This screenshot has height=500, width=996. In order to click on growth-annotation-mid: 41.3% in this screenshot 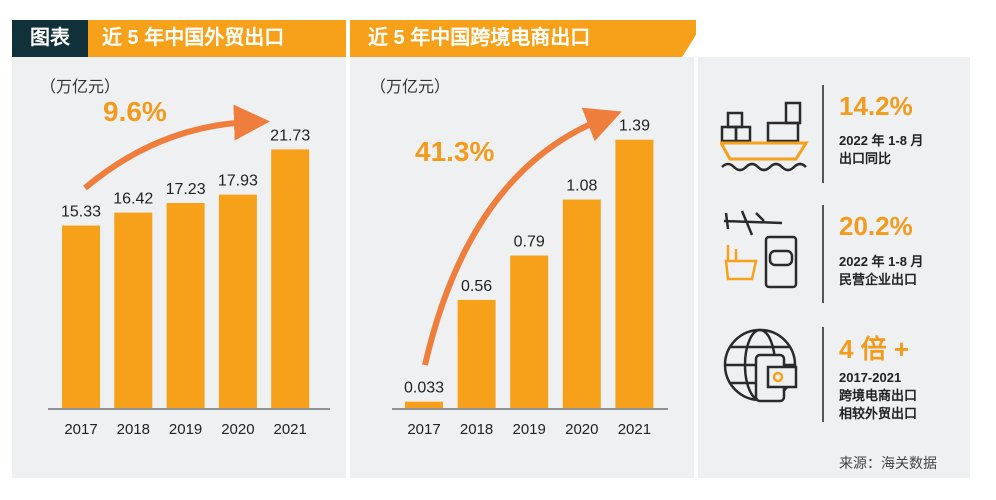, I will do `click(455, 151)`.